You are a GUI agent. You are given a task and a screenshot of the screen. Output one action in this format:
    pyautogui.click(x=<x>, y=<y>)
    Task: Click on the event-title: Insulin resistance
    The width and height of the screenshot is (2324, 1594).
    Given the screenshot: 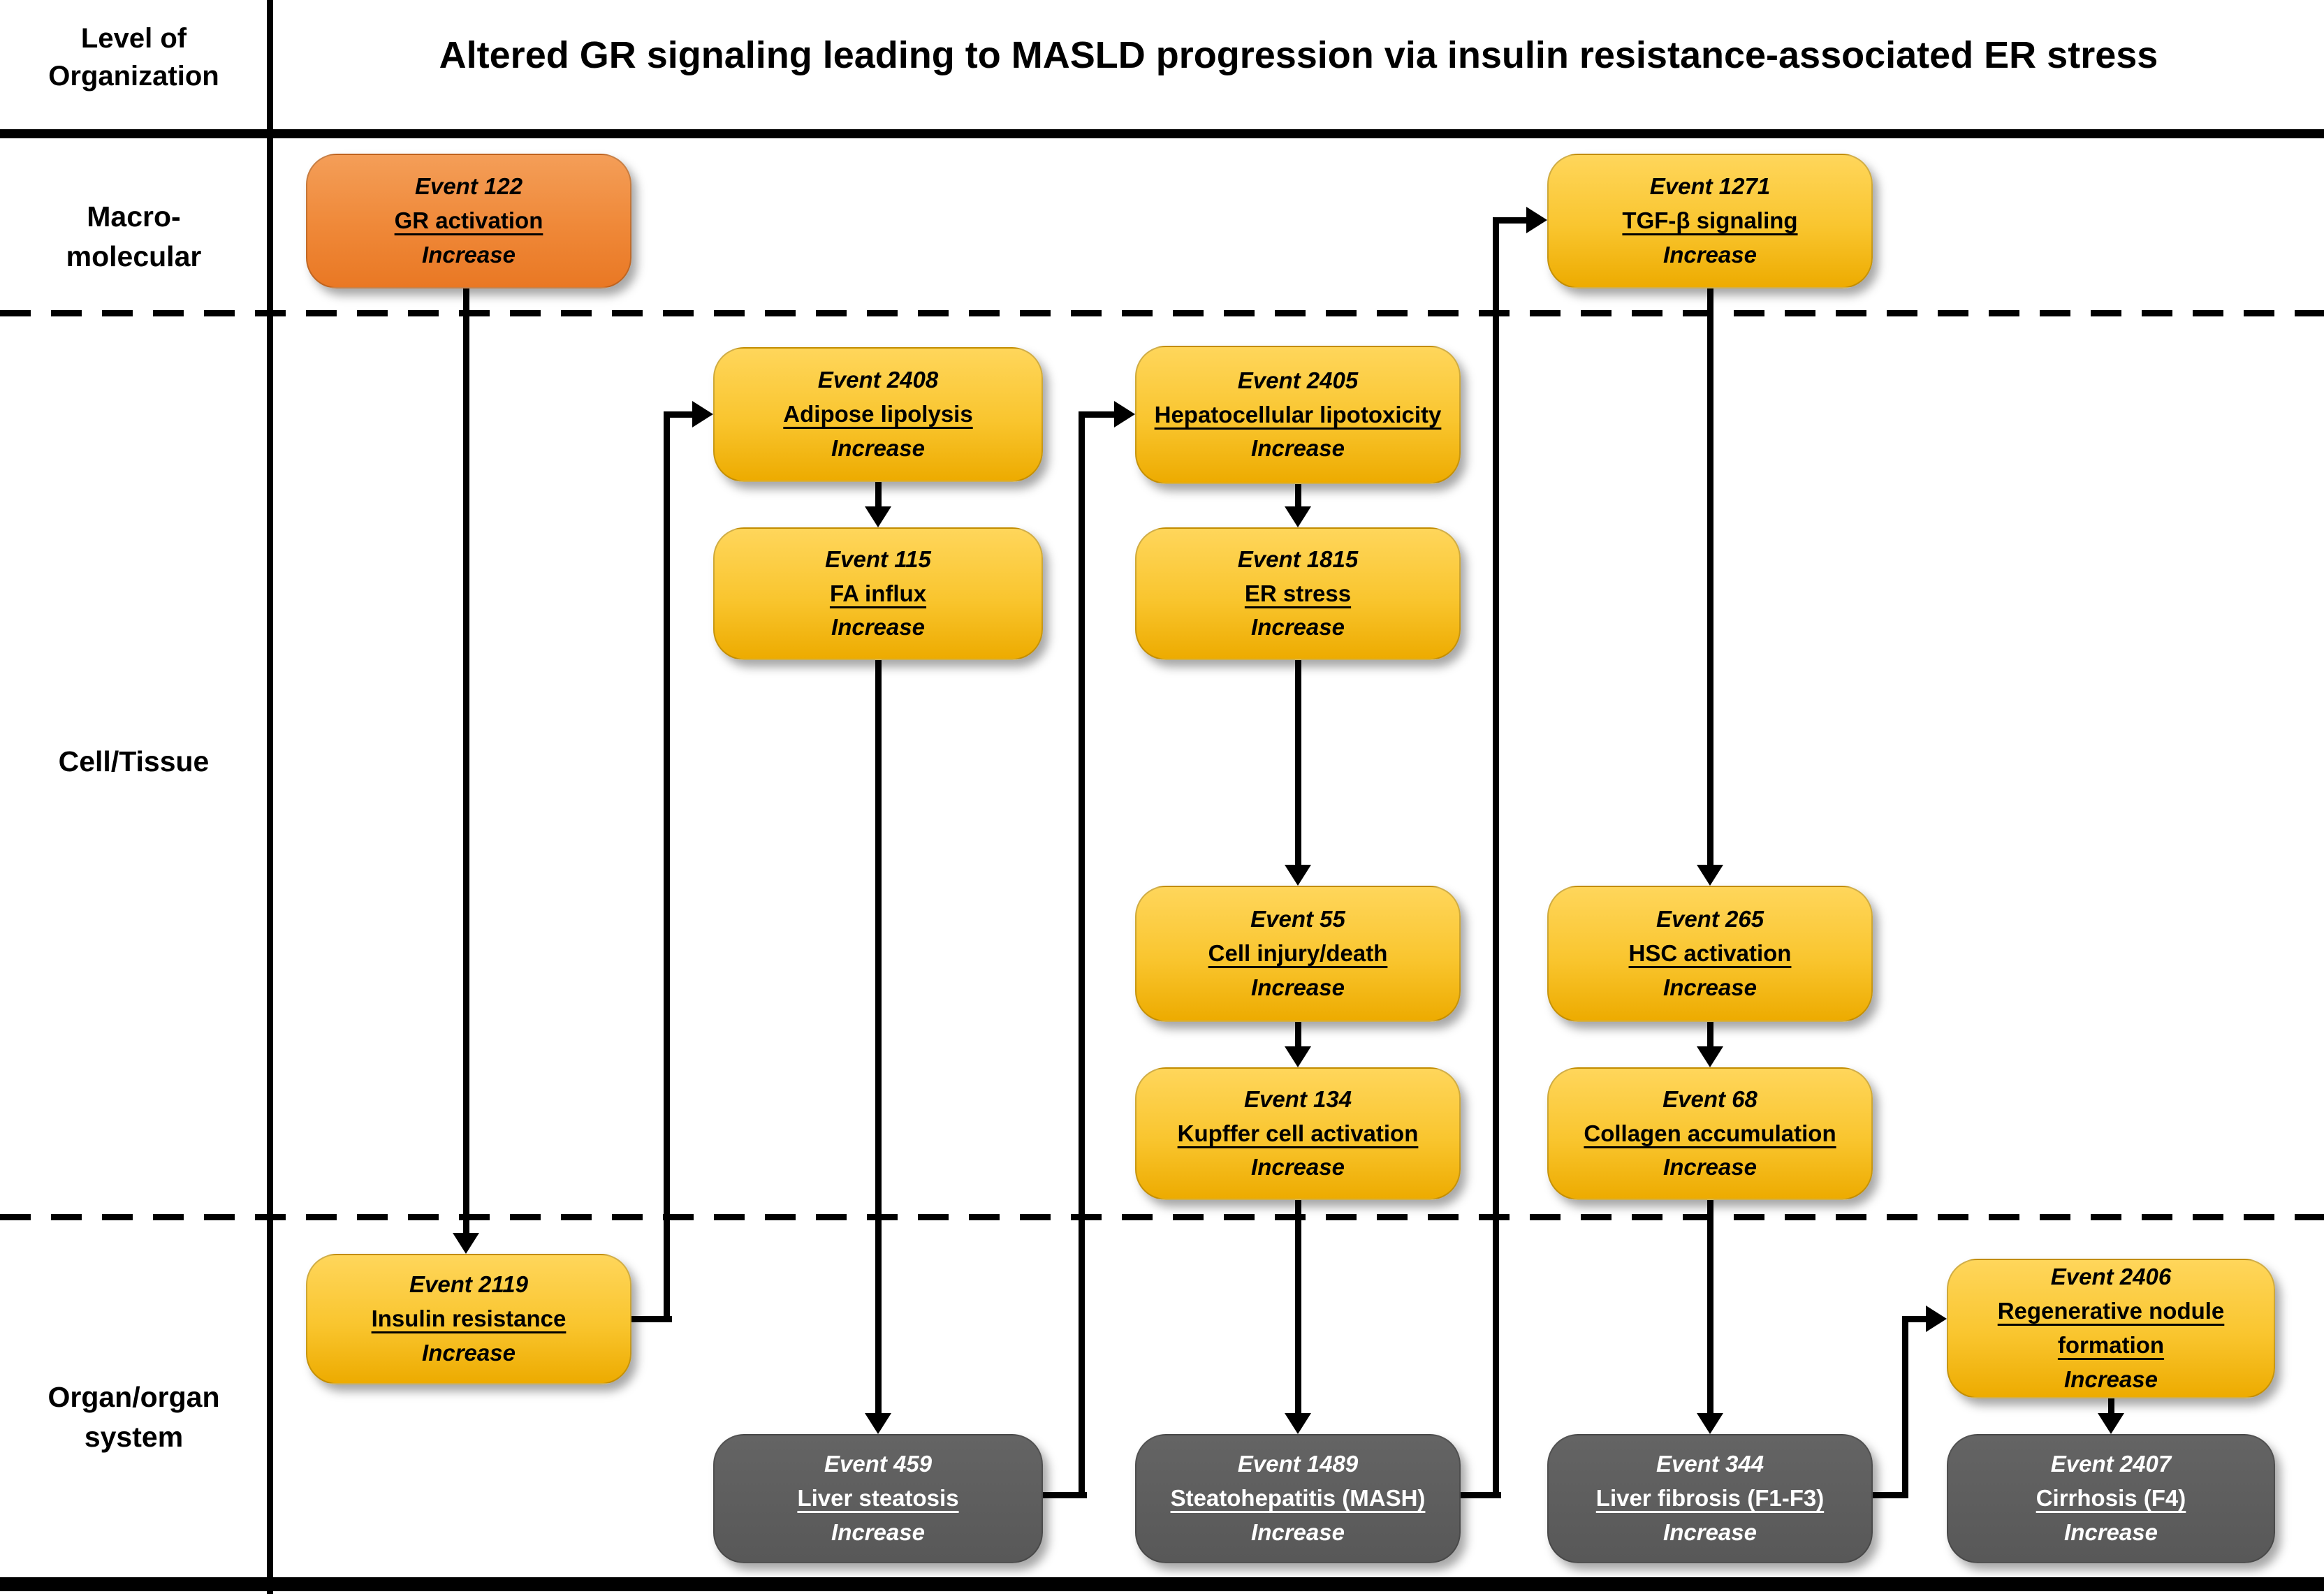 What is the action you would take?
    pyautogui.click(x=469, y=1319)
    